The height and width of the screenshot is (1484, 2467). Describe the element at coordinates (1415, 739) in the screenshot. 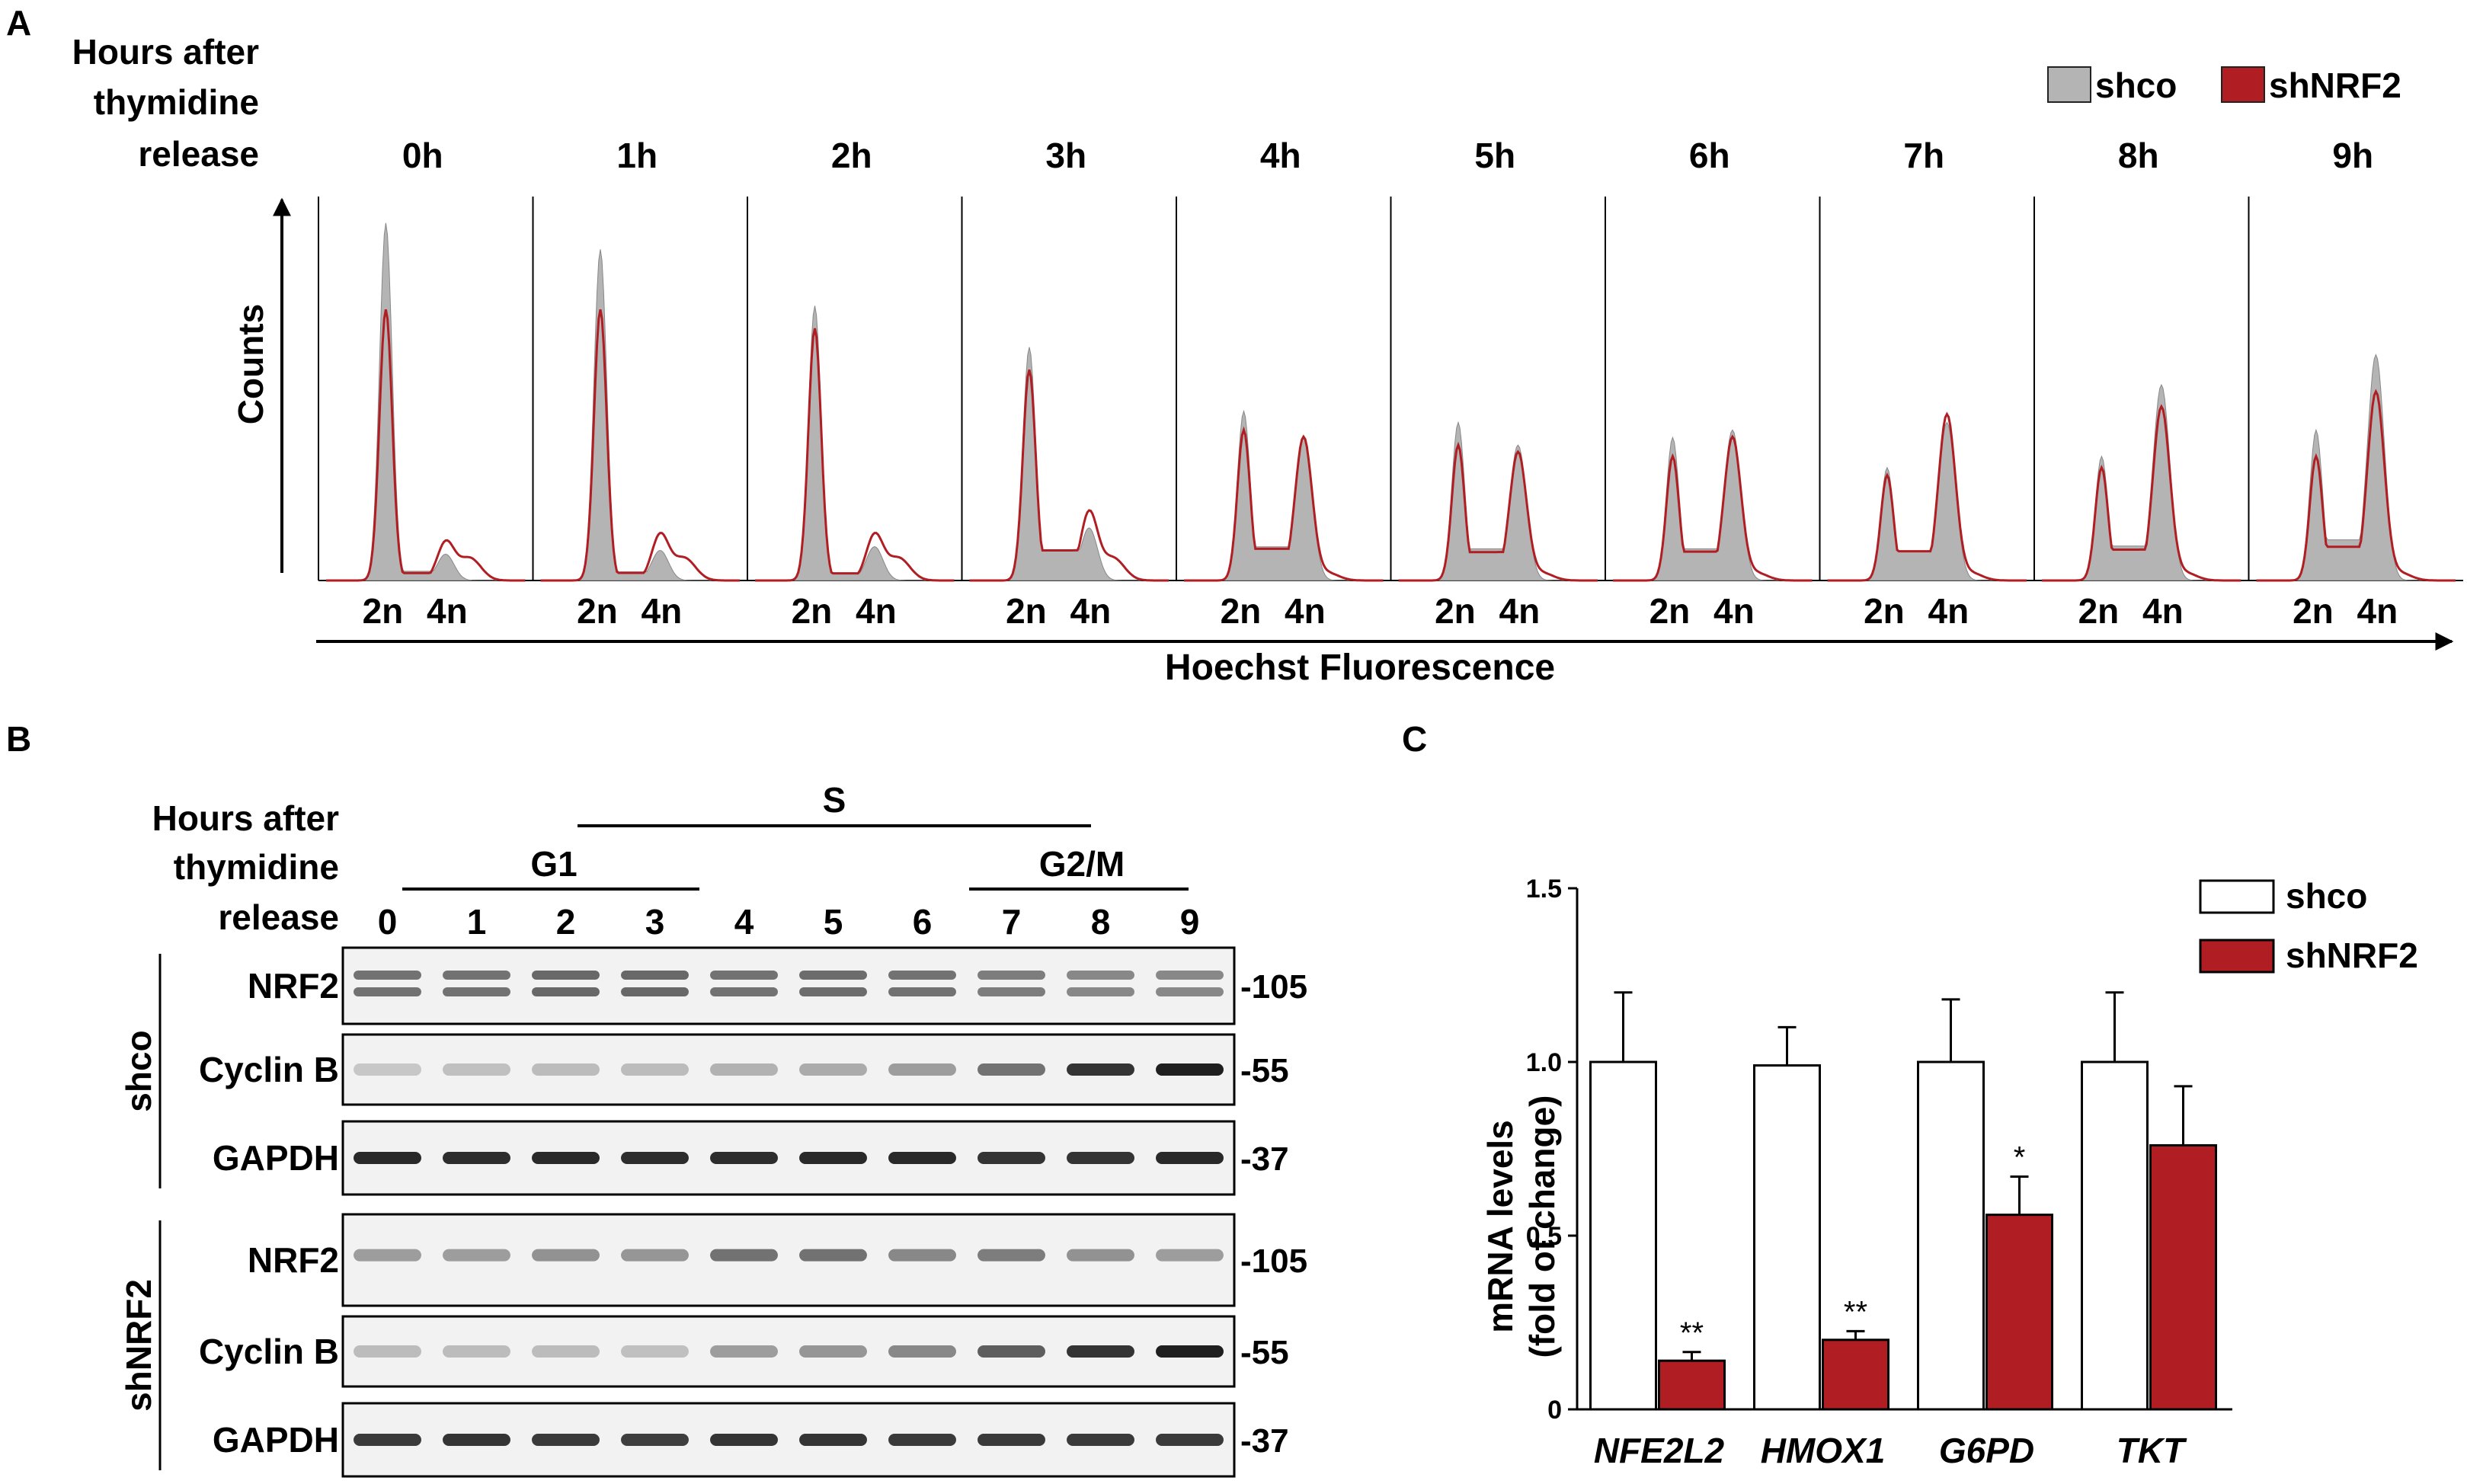

I see `panel-c-letter: C` at that location.